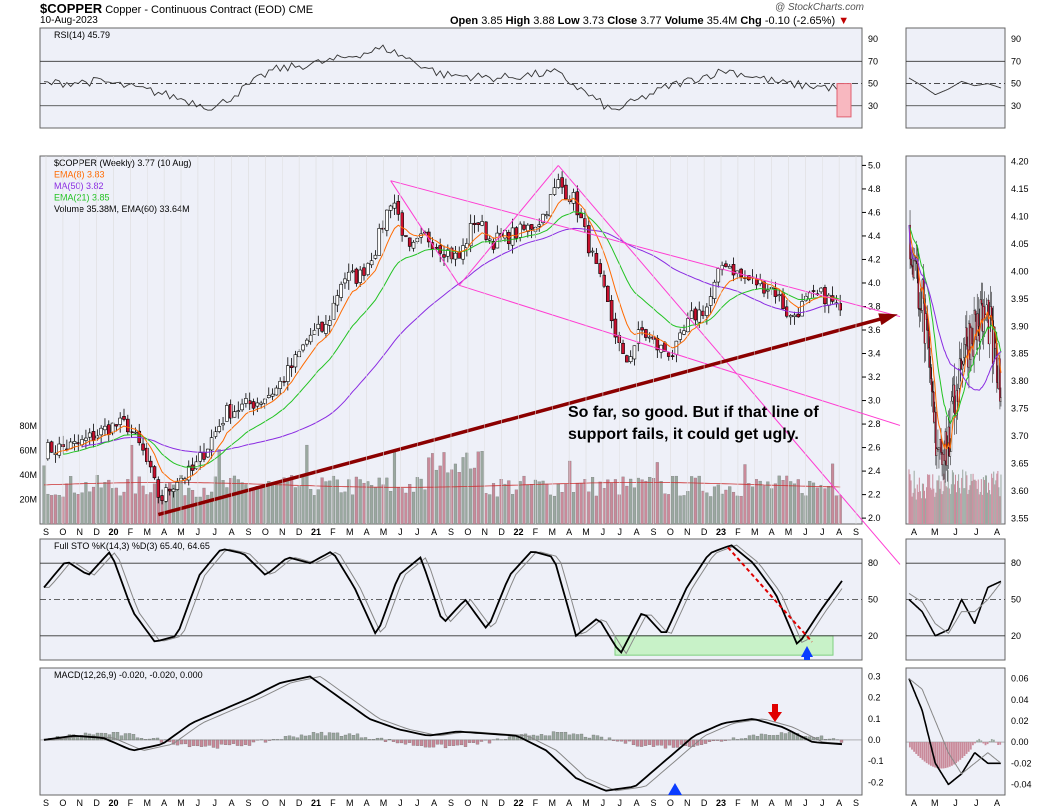 The image size is (1050, 811). Describe the element at coordinates (536, 532) in the screenshot. I see `price-x-label: F` at that location.